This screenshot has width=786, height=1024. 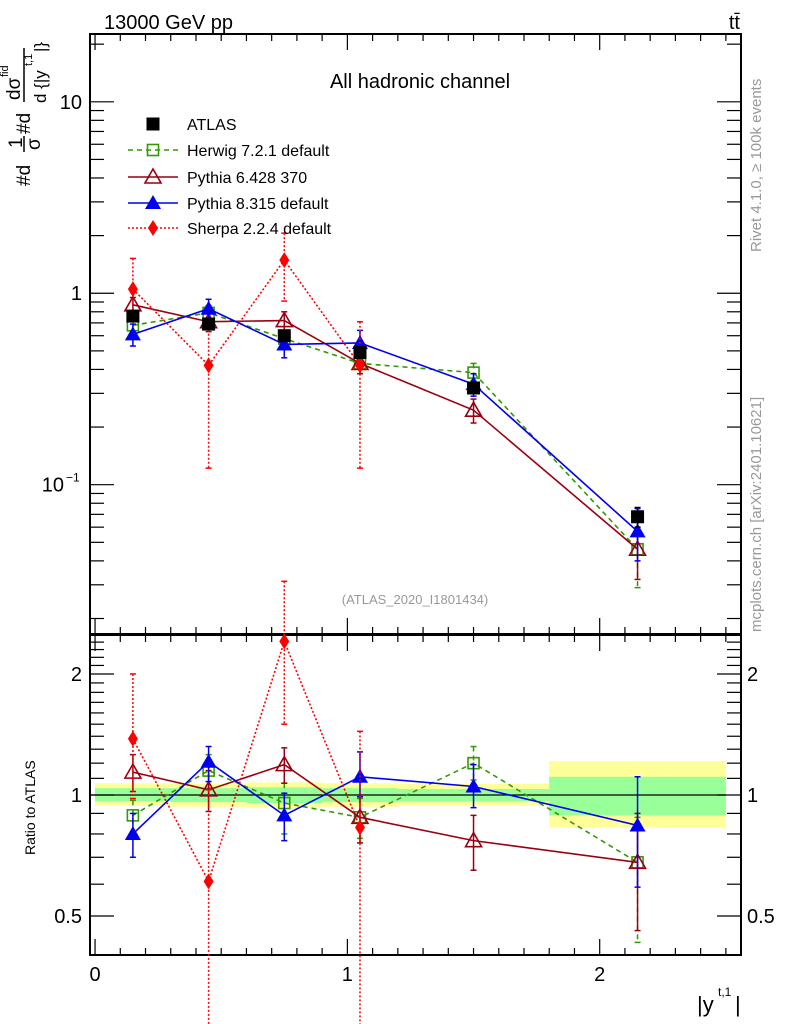 I want to click on ratio-herwig-line, so click(x=385, y=813).